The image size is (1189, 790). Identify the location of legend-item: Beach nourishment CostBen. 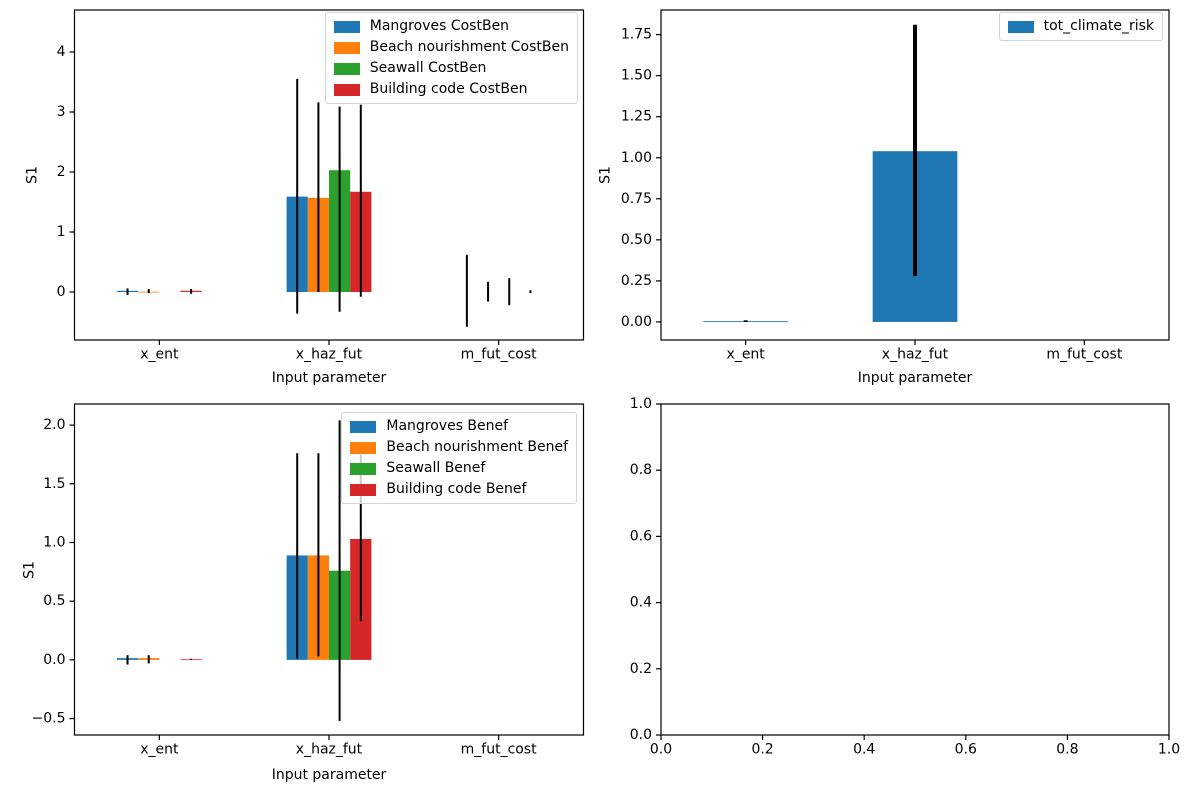
(451, 47).